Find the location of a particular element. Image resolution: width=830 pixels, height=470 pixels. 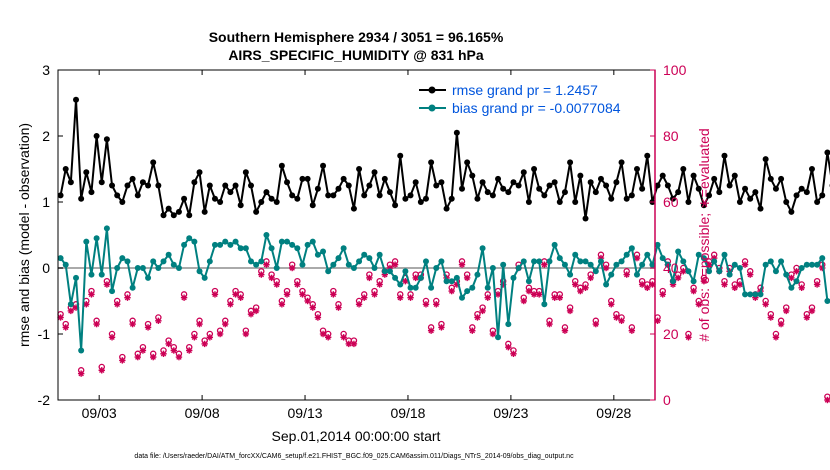

x-tick-label: 09/18 is located at coordinates (407, 413).